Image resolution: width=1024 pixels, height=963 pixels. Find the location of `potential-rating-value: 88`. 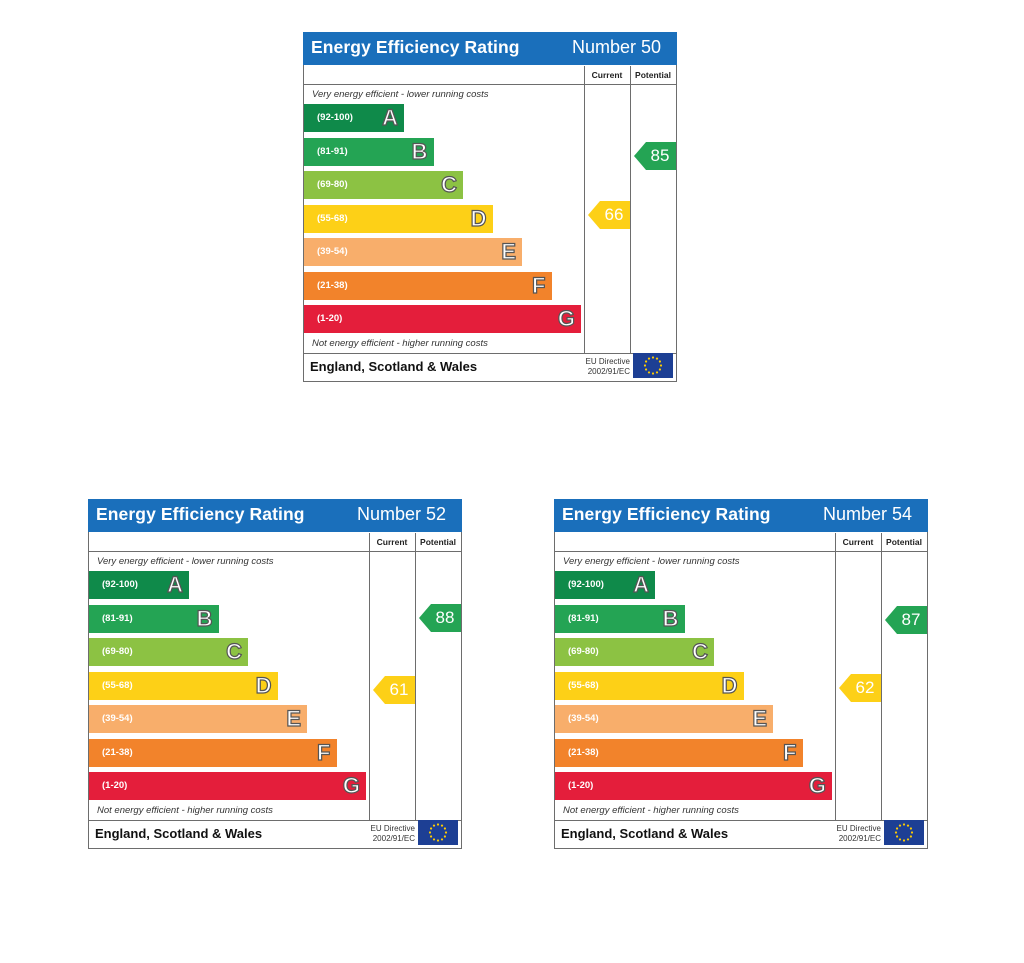

potential-rating-value: 88 is located at coordinates (445, 617).